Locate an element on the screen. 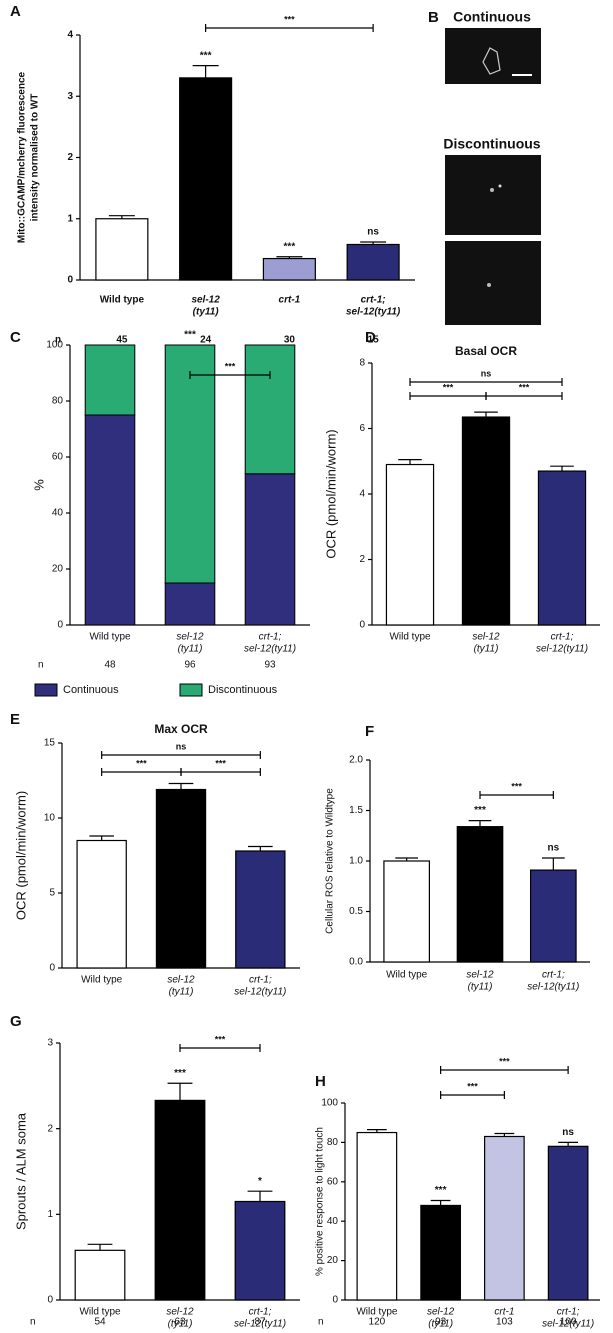  legend-label: Continuous is located at coordinates (91, 690).